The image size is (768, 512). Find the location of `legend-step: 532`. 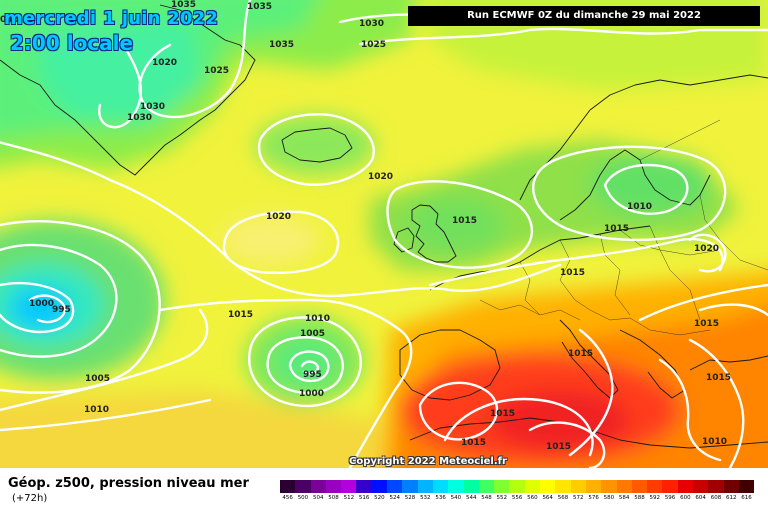

legend-step: 532 is located at coordinates (425, 490).